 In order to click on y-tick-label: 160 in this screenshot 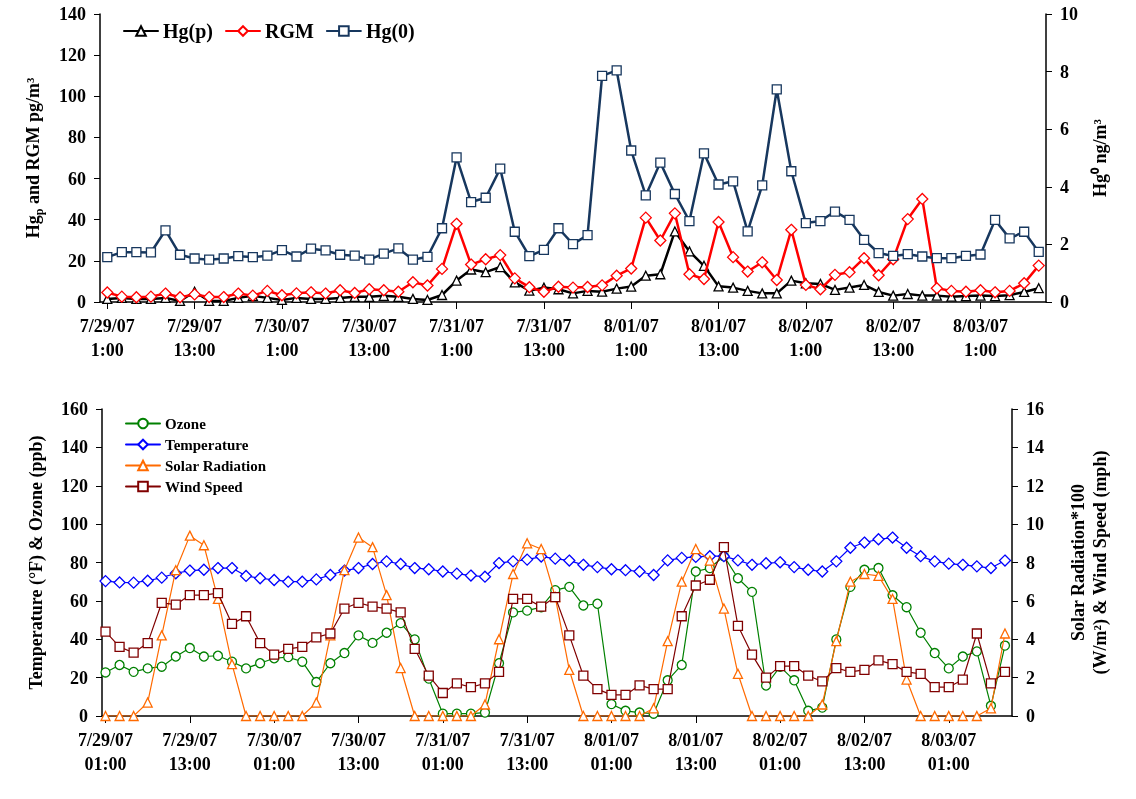, I will do `click(74, 409)`.